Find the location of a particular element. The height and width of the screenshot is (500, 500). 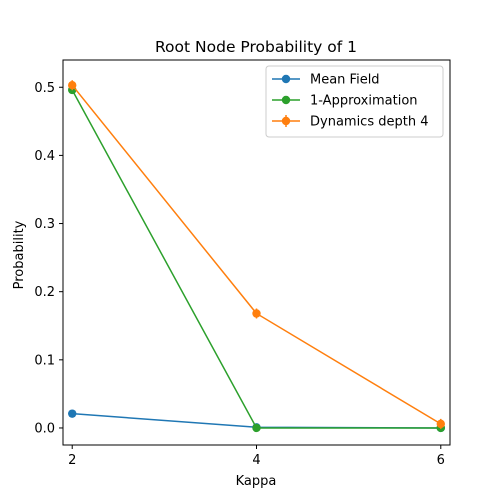

chart-title: Root Node Probability of 1 is located at coordinates (256, 47).